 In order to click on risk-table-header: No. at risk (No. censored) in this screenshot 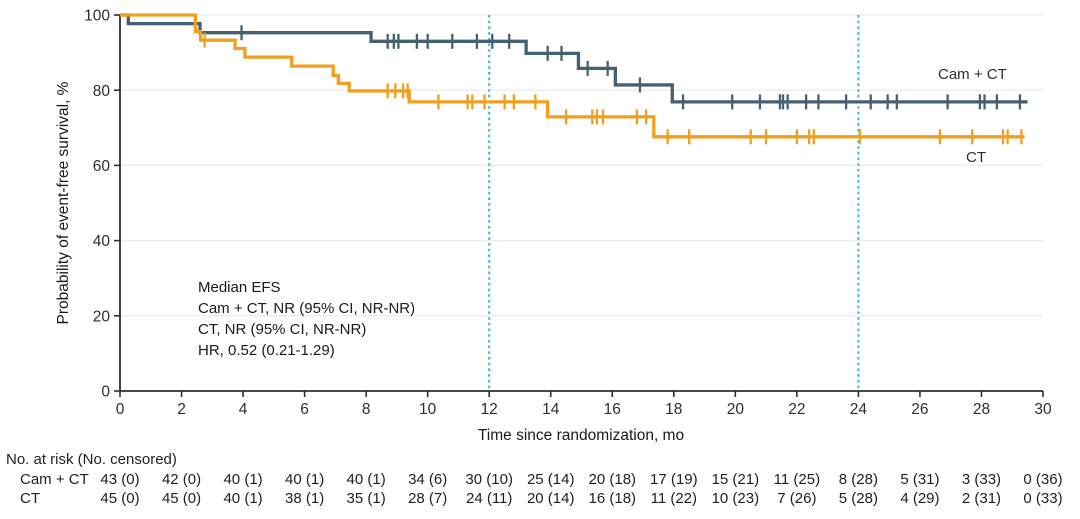, I will do `click(91, 459)`.